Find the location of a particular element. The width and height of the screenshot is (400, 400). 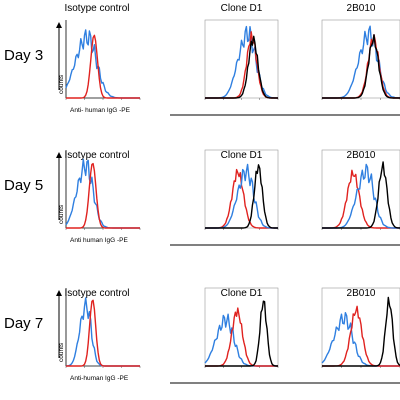

x-axis-label: Anti human IgG -PE is located at coordinates (99, 240).